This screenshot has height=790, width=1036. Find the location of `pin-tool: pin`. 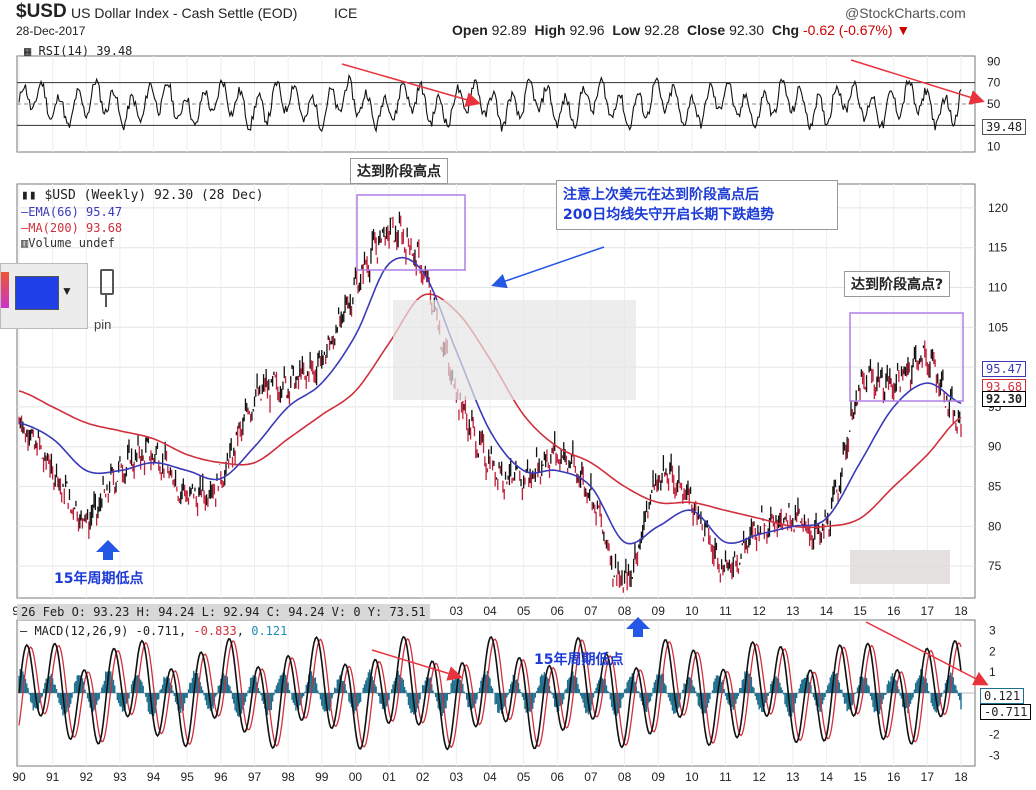

pin-tool: pin is located at coordinates (107, 301).